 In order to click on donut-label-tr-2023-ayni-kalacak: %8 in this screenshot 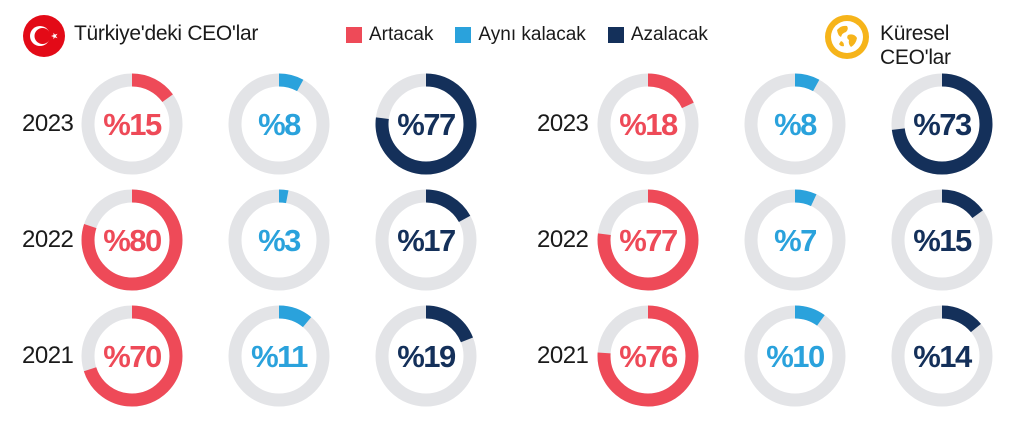, I will do `click(279, 124)`.